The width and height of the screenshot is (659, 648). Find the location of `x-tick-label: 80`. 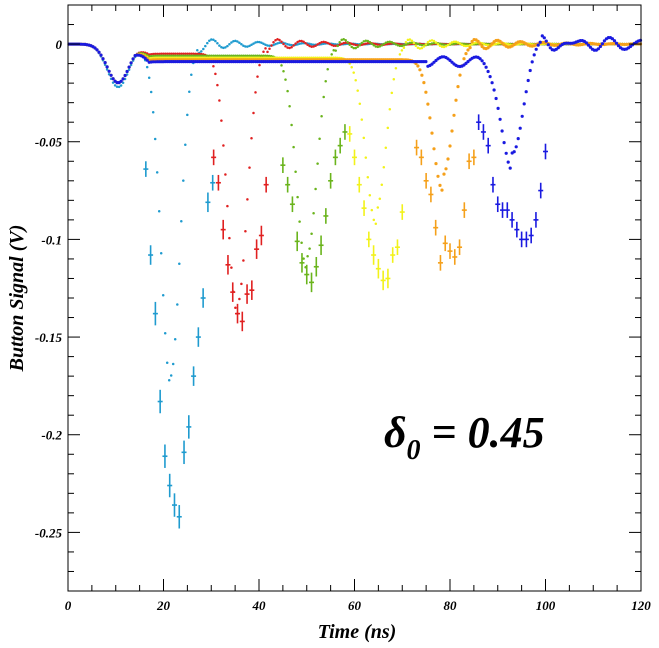

x-tick-label: 80 is located at coordinates (451, 605).